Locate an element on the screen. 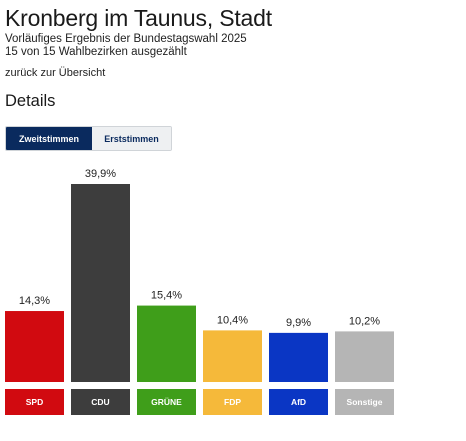  value-label-fdp: 10,4% is located at coordinates (232, 320).